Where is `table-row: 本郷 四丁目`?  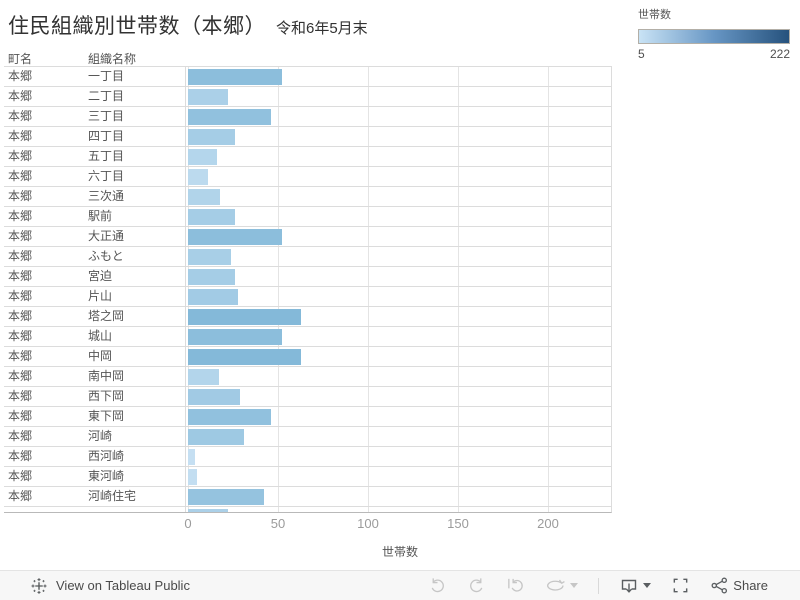 table-row: 本郷 四丁目 is located at coordinates (307, 136).